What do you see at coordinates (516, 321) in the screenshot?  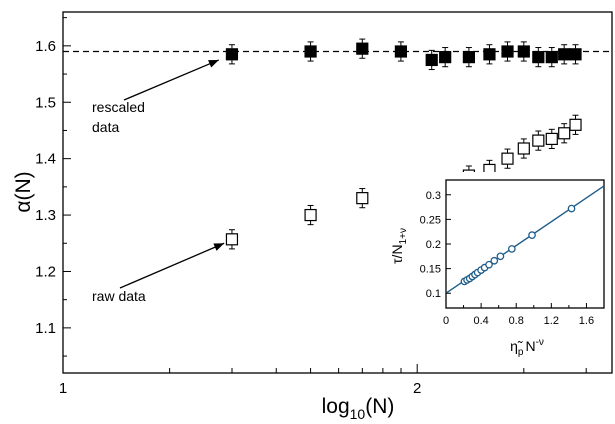 I see `inset-x-tick-label: 0.8` at bounding box center [516, 321].